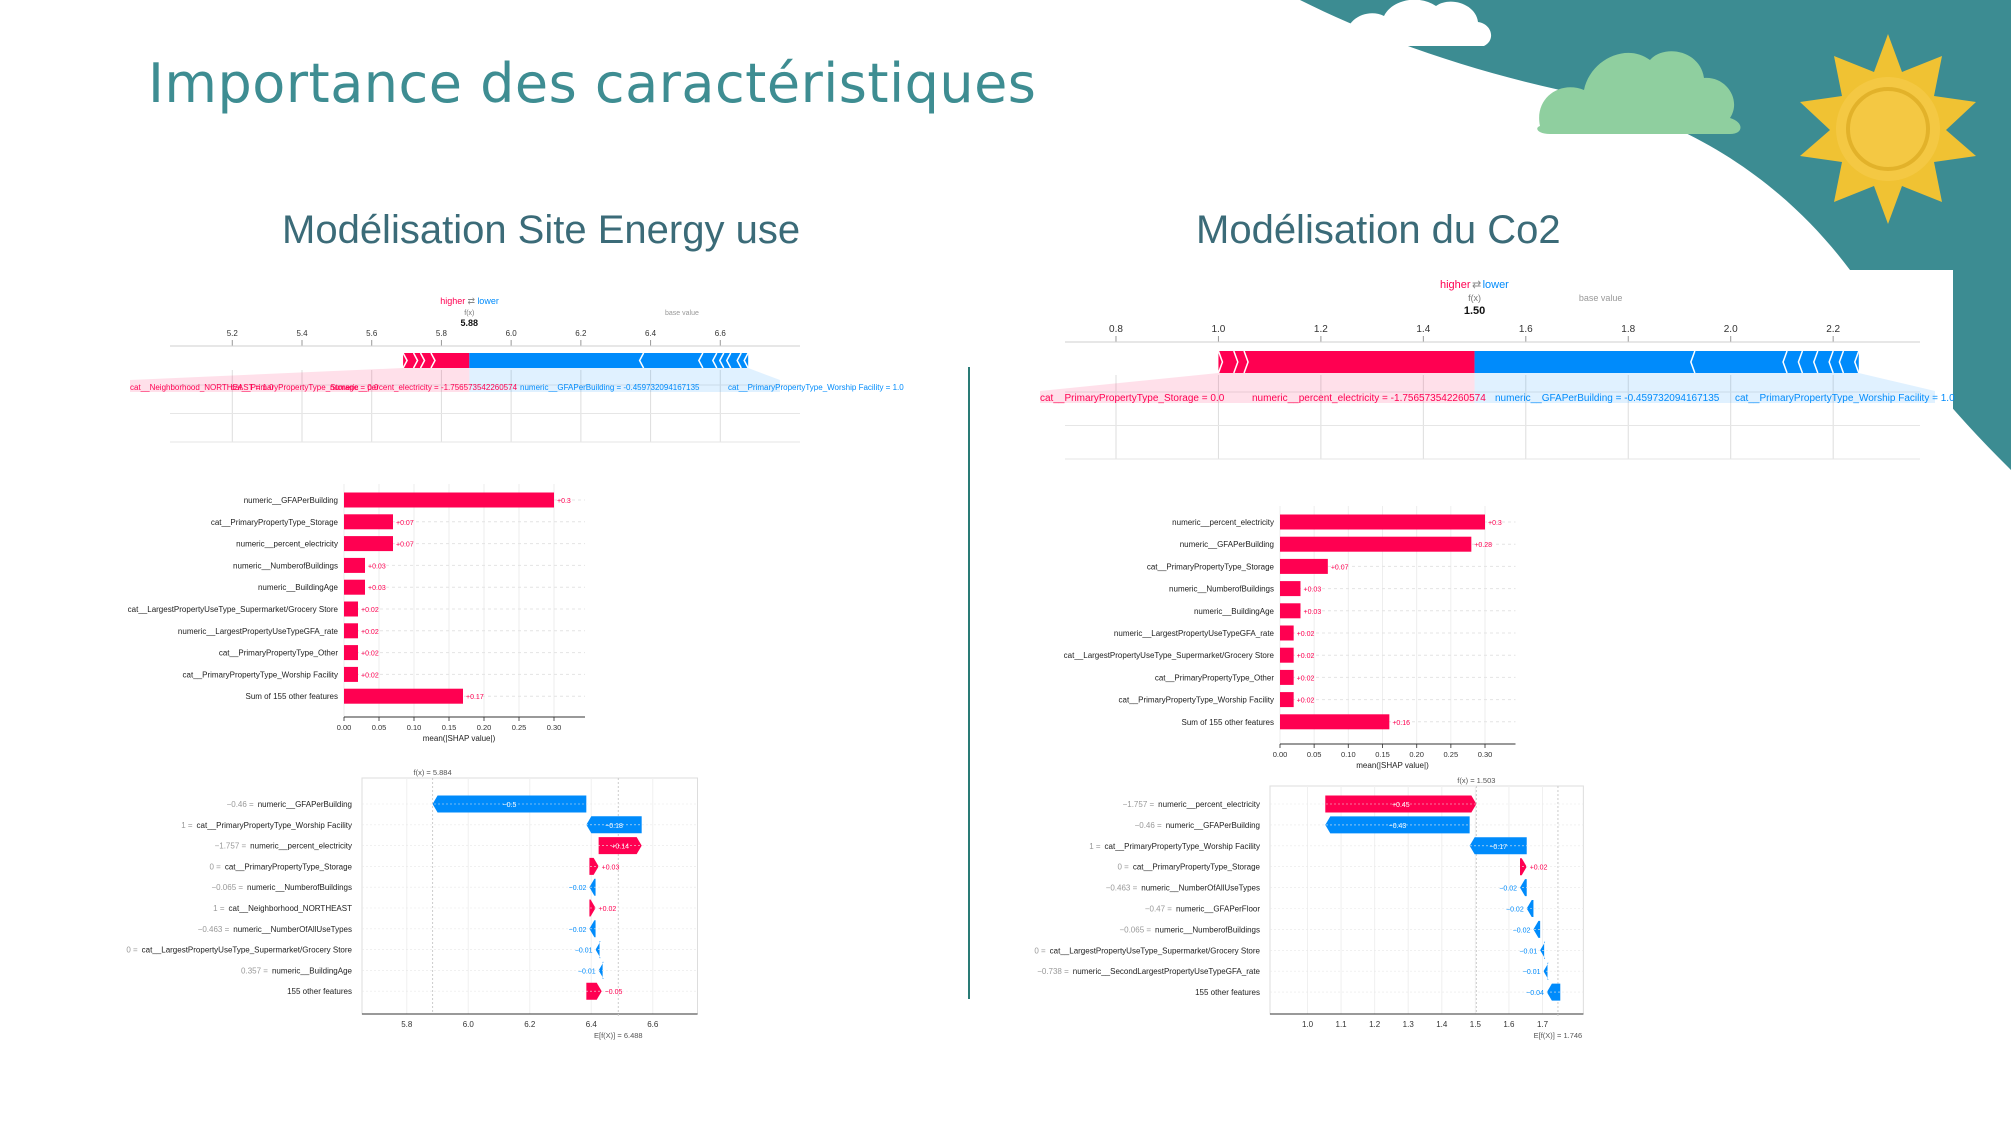 The width and height of the screenshot is (2011, 1130). Describe the element at coordinates (618, 1035) in the screenshot. I see `base-value-label: E[f(X)] = 6.488` at that location.